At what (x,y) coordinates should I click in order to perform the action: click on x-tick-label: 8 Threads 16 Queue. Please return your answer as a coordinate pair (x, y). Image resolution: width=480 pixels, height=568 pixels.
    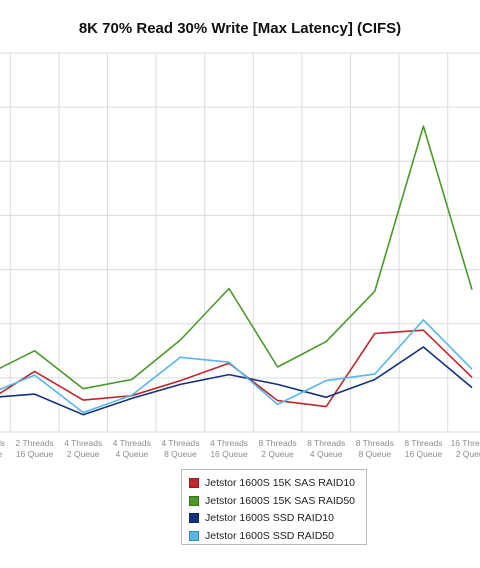
    Looking at the image, I should click on (423, 448).